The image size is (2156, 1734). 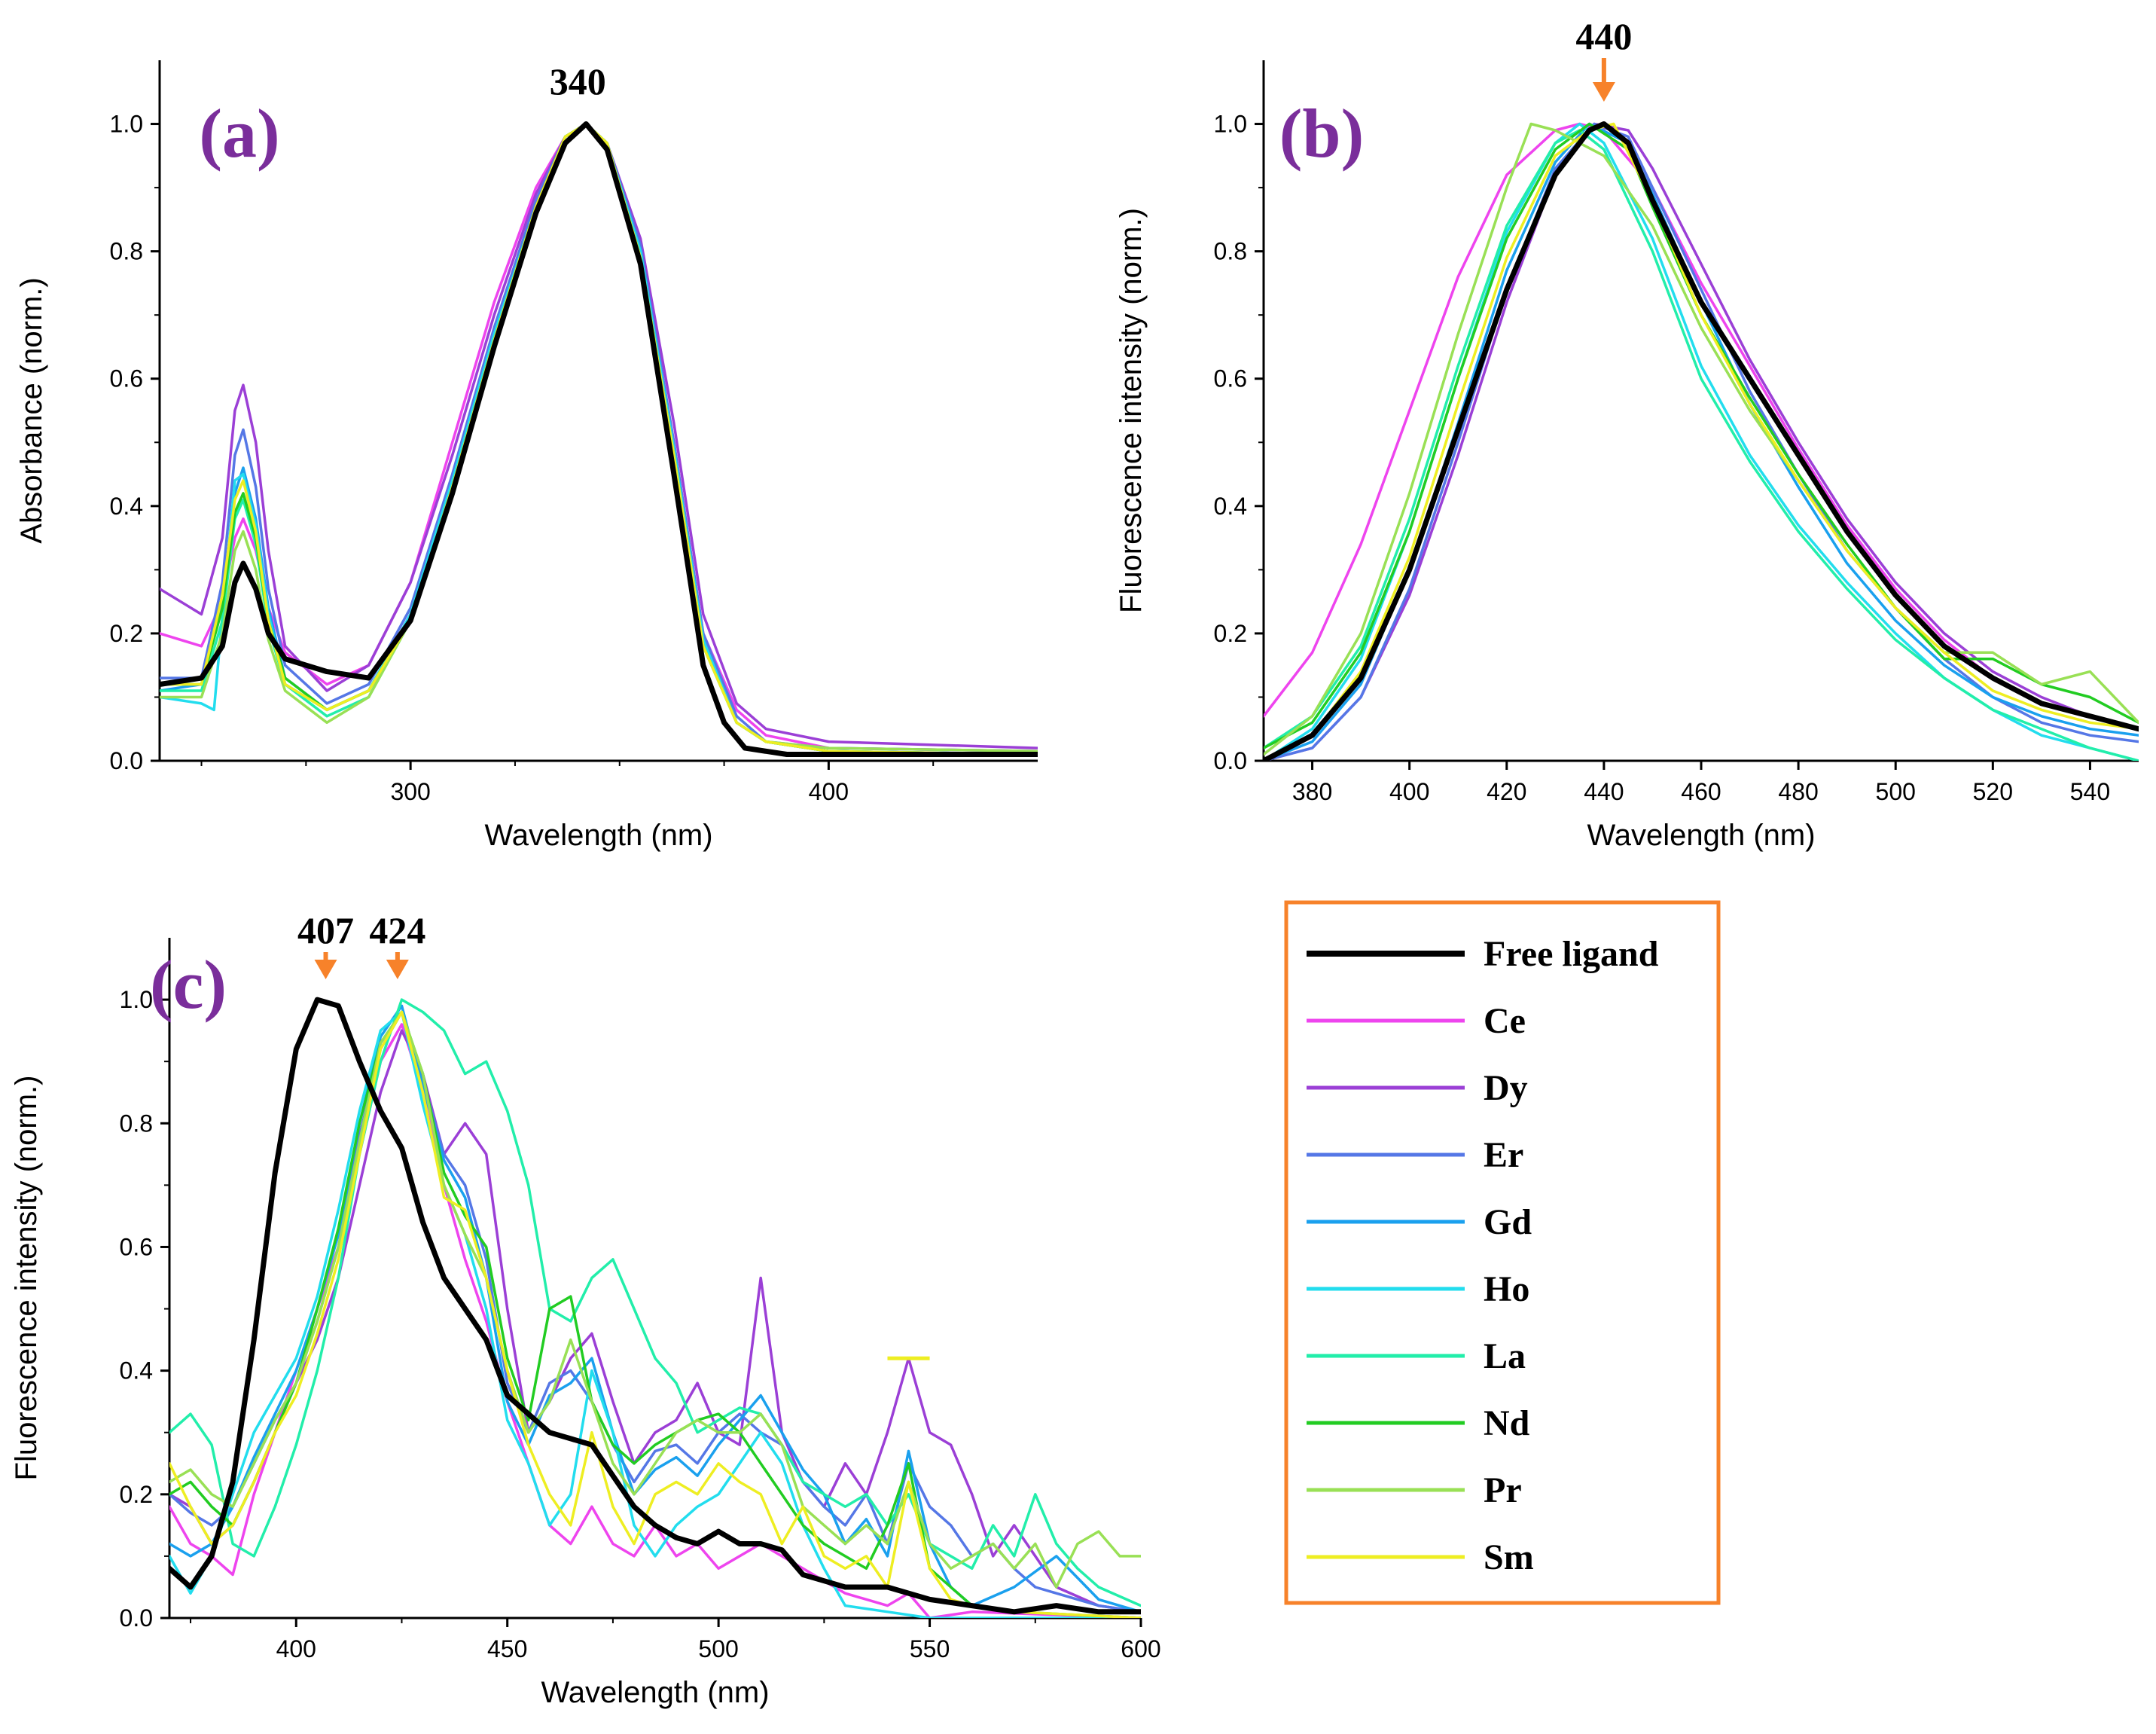 I want to click on legend-label: Nd, so click(x=1507, y=1423).